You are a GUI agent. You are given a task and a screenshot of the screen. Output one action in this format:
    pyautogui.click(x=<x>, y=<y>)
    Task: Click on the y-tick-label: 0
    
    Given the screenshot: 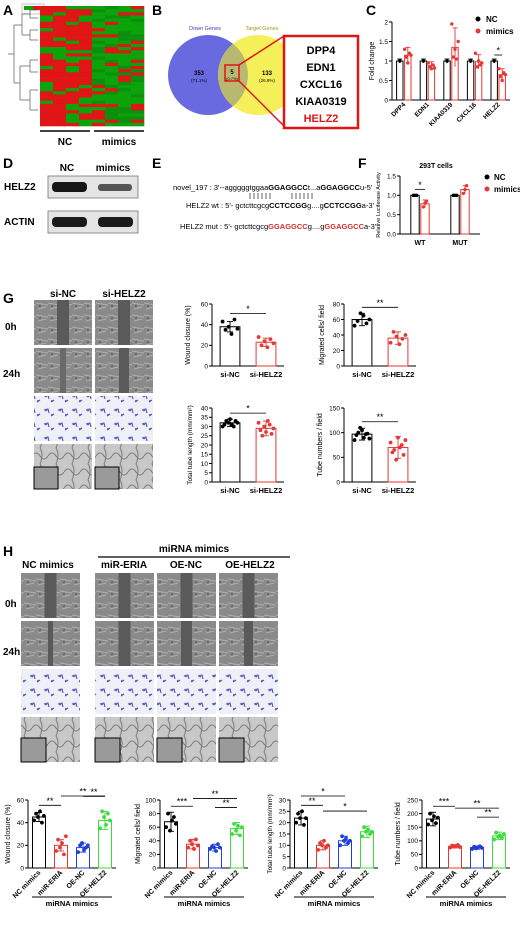 What is the action you would take?
    pyautogui.click(x=206, y=482)
    